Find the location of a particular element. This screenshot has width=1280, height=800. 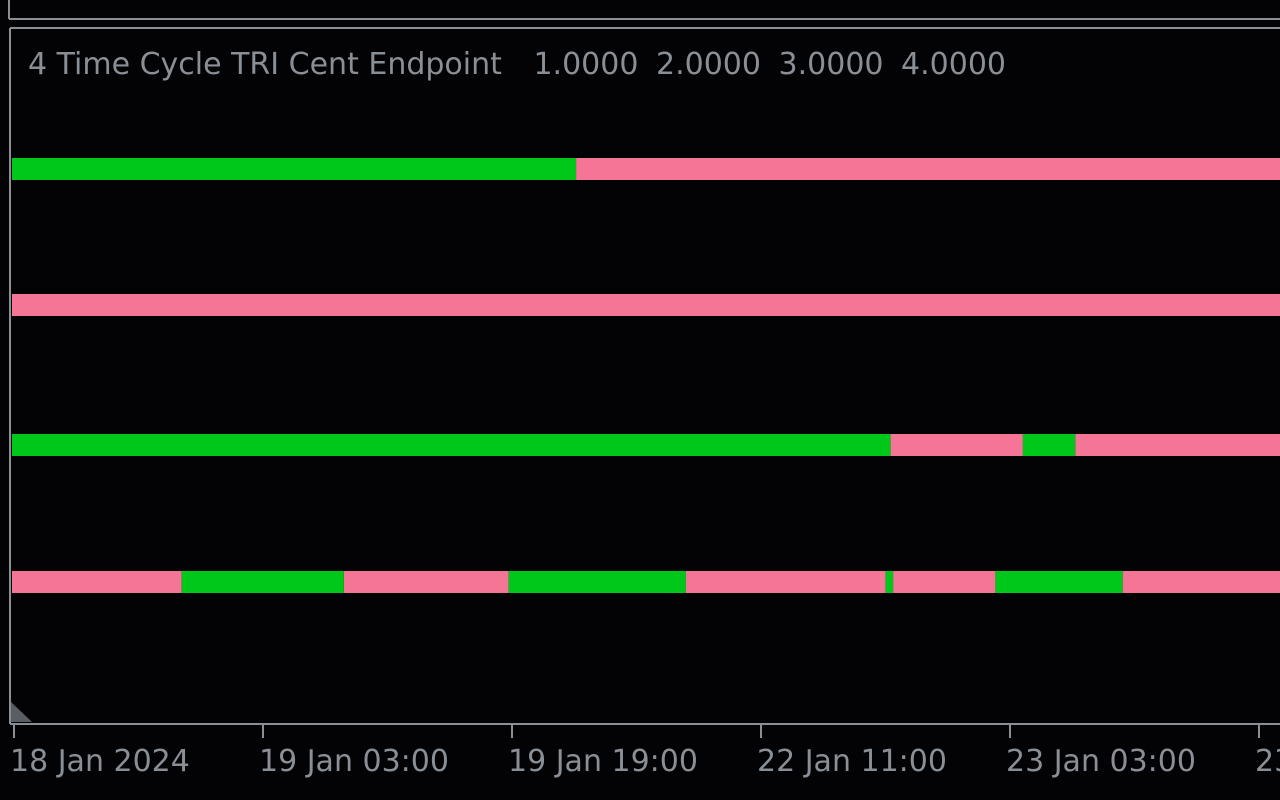

level-2-segment-1-up is located at coordinates (451, 445).